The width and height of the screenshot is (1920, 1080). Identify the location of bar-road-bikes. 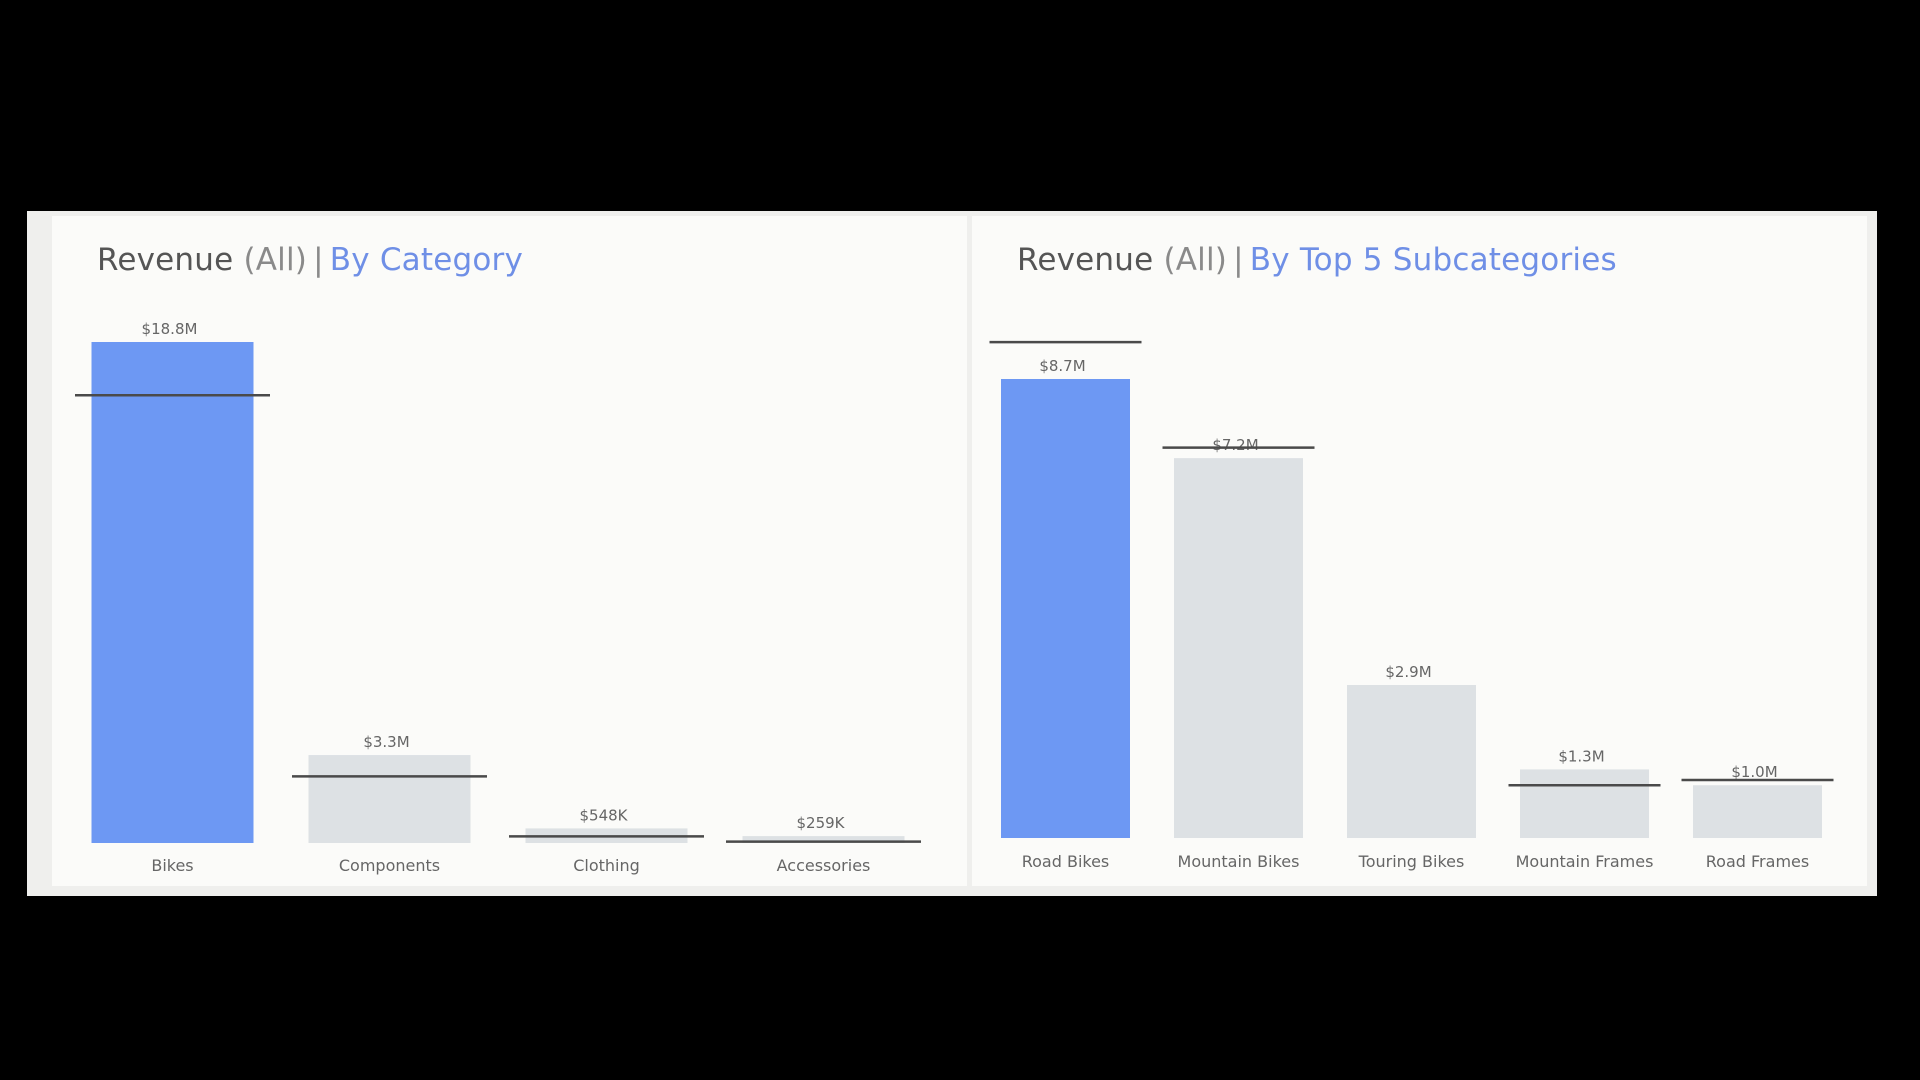
(1065, 608).